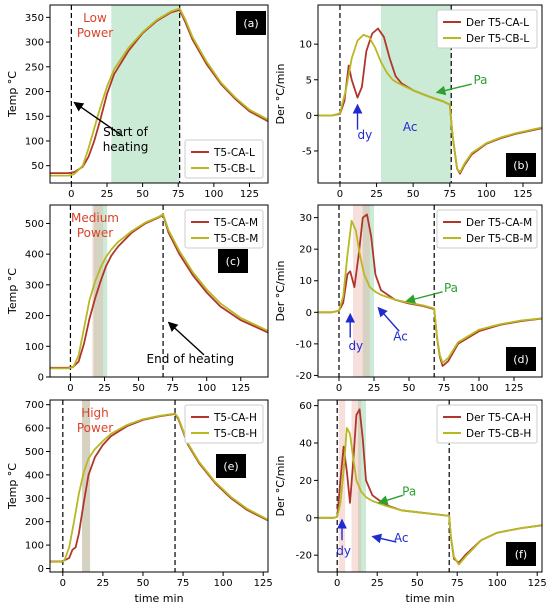 Image resolution: width=550 pixels, height=609 pixels. Describe the element at coordinates (126, 147) in the screenshot. I see `annotation-text: heating` at that location.